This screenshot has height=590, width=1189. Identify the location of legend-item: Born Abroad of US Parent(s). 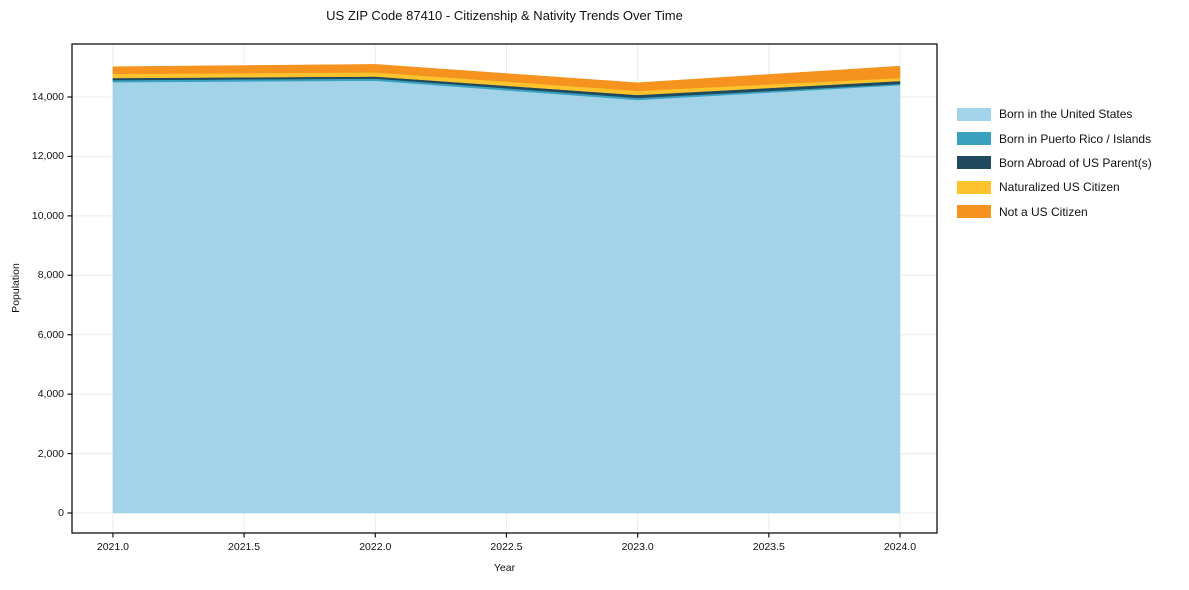
(1054, 163).